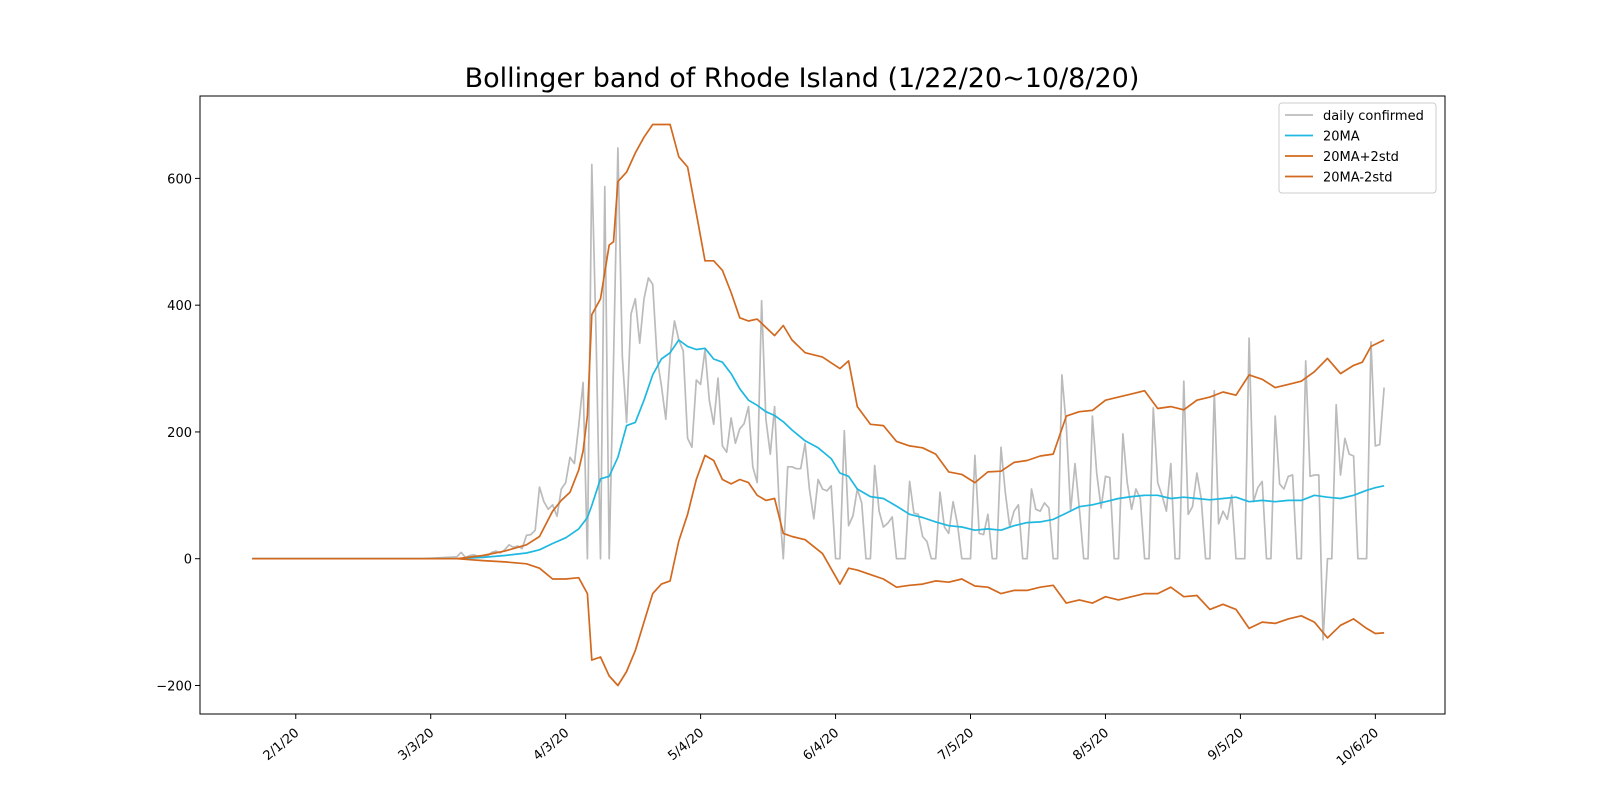 Image resolution: width=1600 pixels, height=800 pixels. I want to click on legend-label: 20MA, so click(1341, 137).